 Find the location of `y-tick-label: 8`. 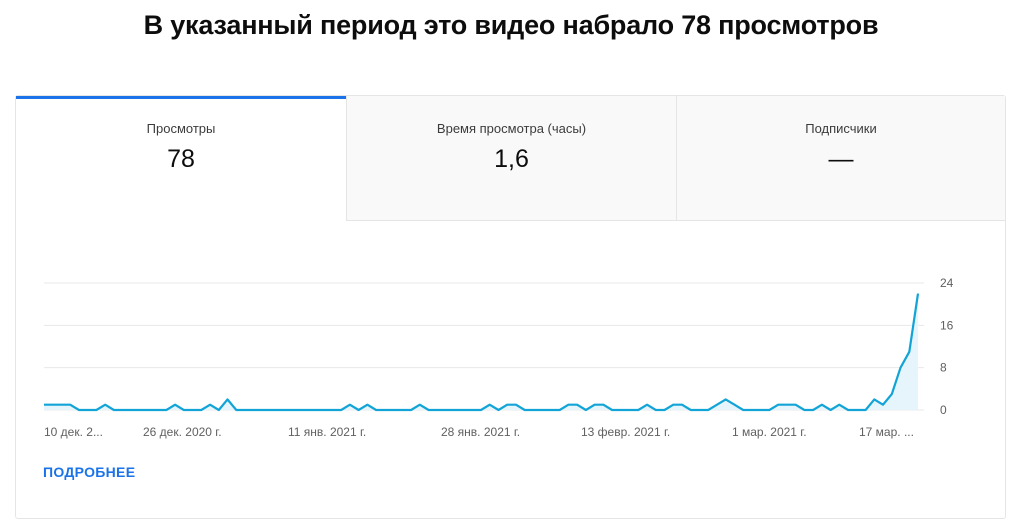

y-tick-label: 8 is located at coordinates (943, 368).